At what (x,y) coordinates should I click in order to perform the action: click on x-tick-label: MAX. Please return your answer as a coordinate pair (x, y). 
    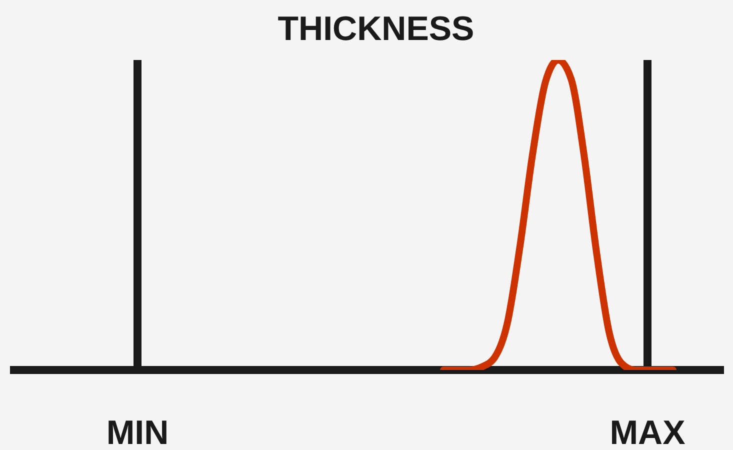
    Looking at the image, I should click on (648, 432).